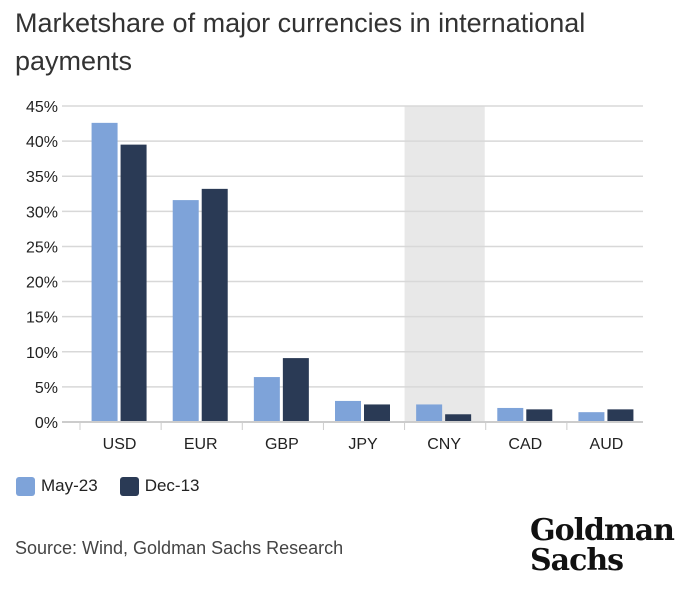 The width and height of the screenshot is (684, 592). I want to click on y-tick-label: 40%, so click(42, 142).